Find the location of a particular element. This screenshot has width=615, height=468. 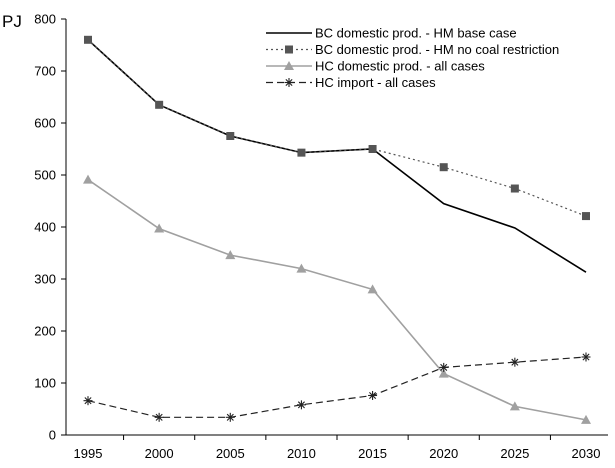

y-tick-label: 100 is located at coordinates (45, 383).